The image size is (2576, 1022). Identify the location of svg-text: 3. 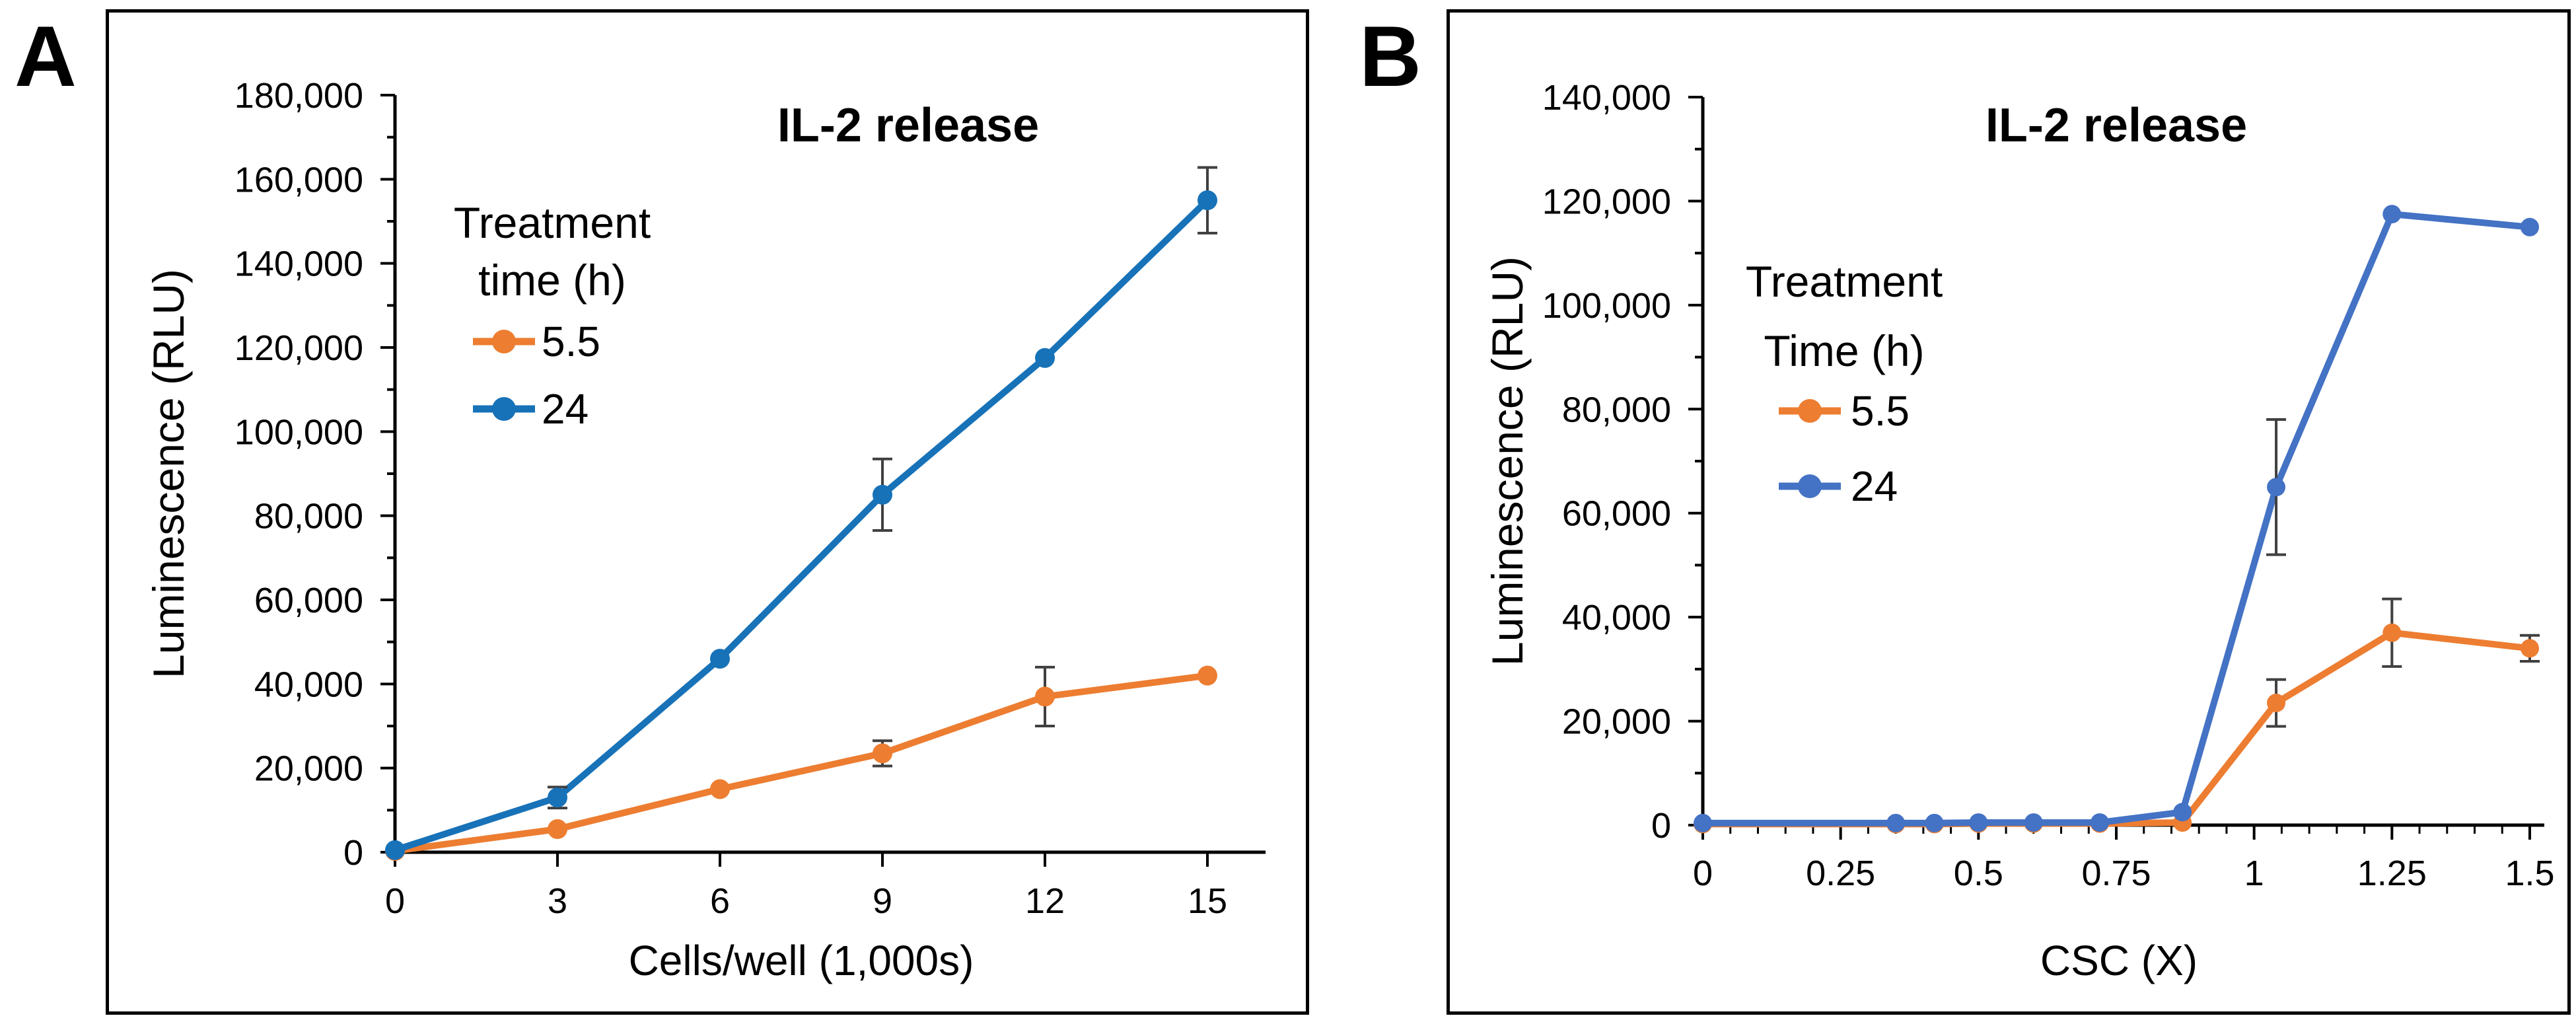
(557, 901).